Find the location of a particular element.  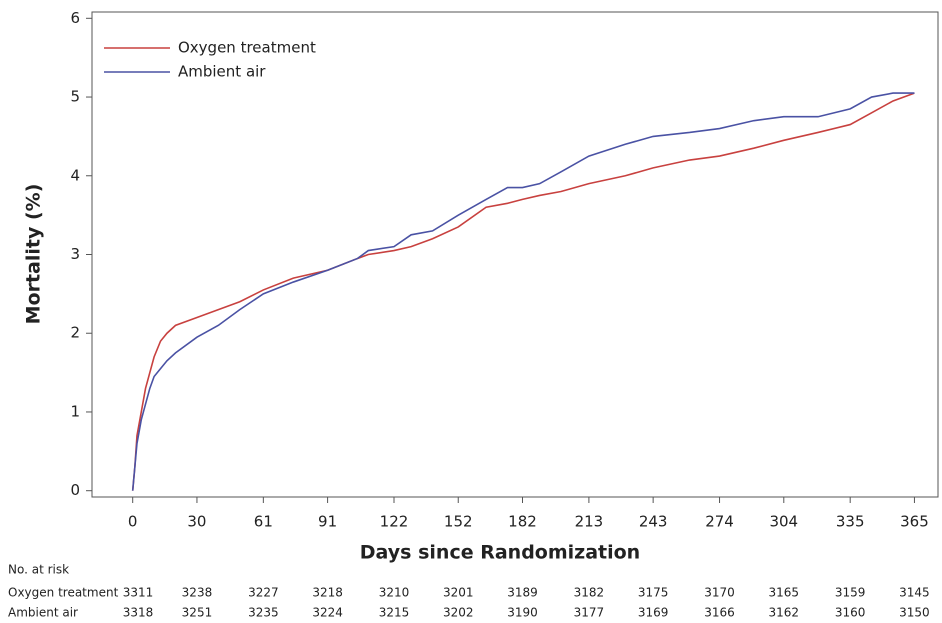

risk-count: 3202 is located at coordinates (458, 613).